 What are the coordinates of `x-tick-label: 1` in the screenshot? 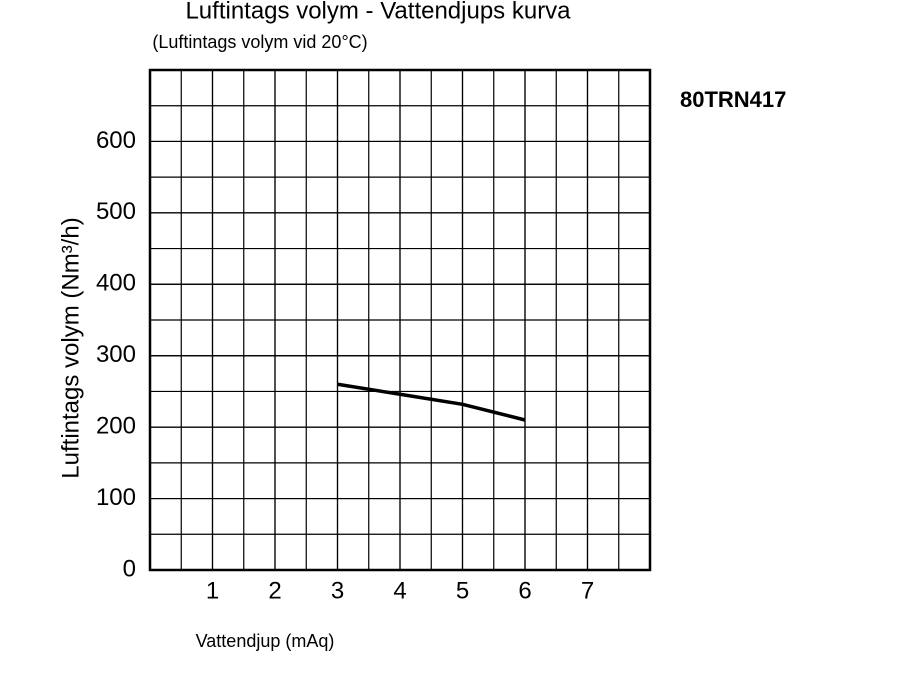 It's located at (212, 590).